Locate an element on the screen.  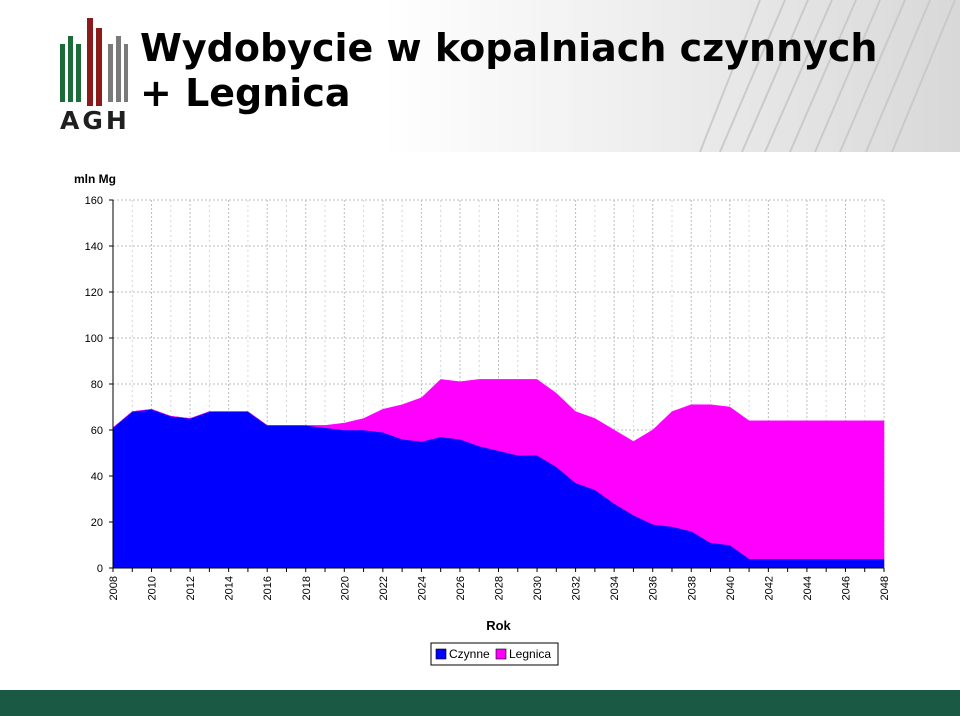
y-tick-label: 160 is located at coordinates (94, 201).